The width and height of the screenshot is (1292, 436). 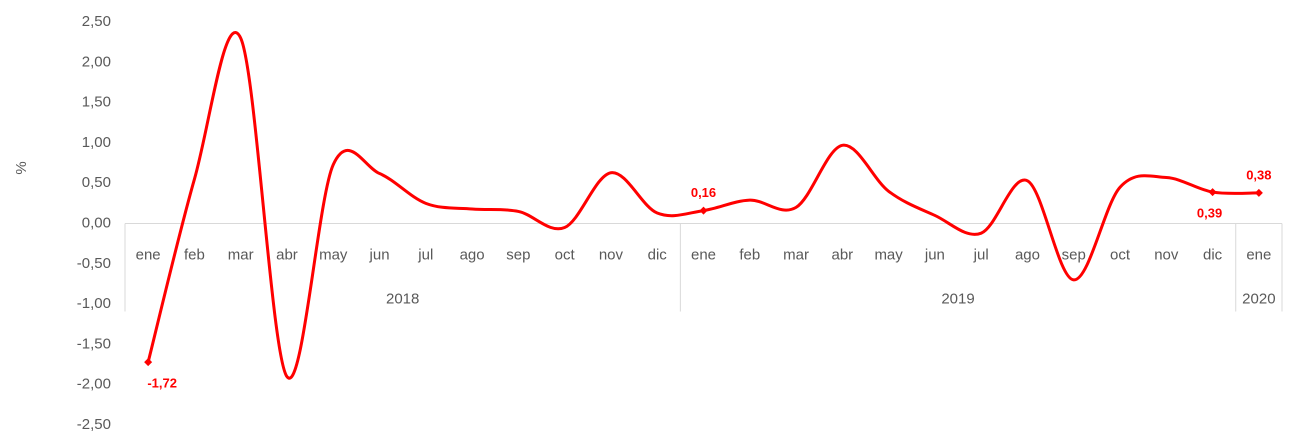 I want to click on y-tick-label: -2,50, so click(x=94, y=424).